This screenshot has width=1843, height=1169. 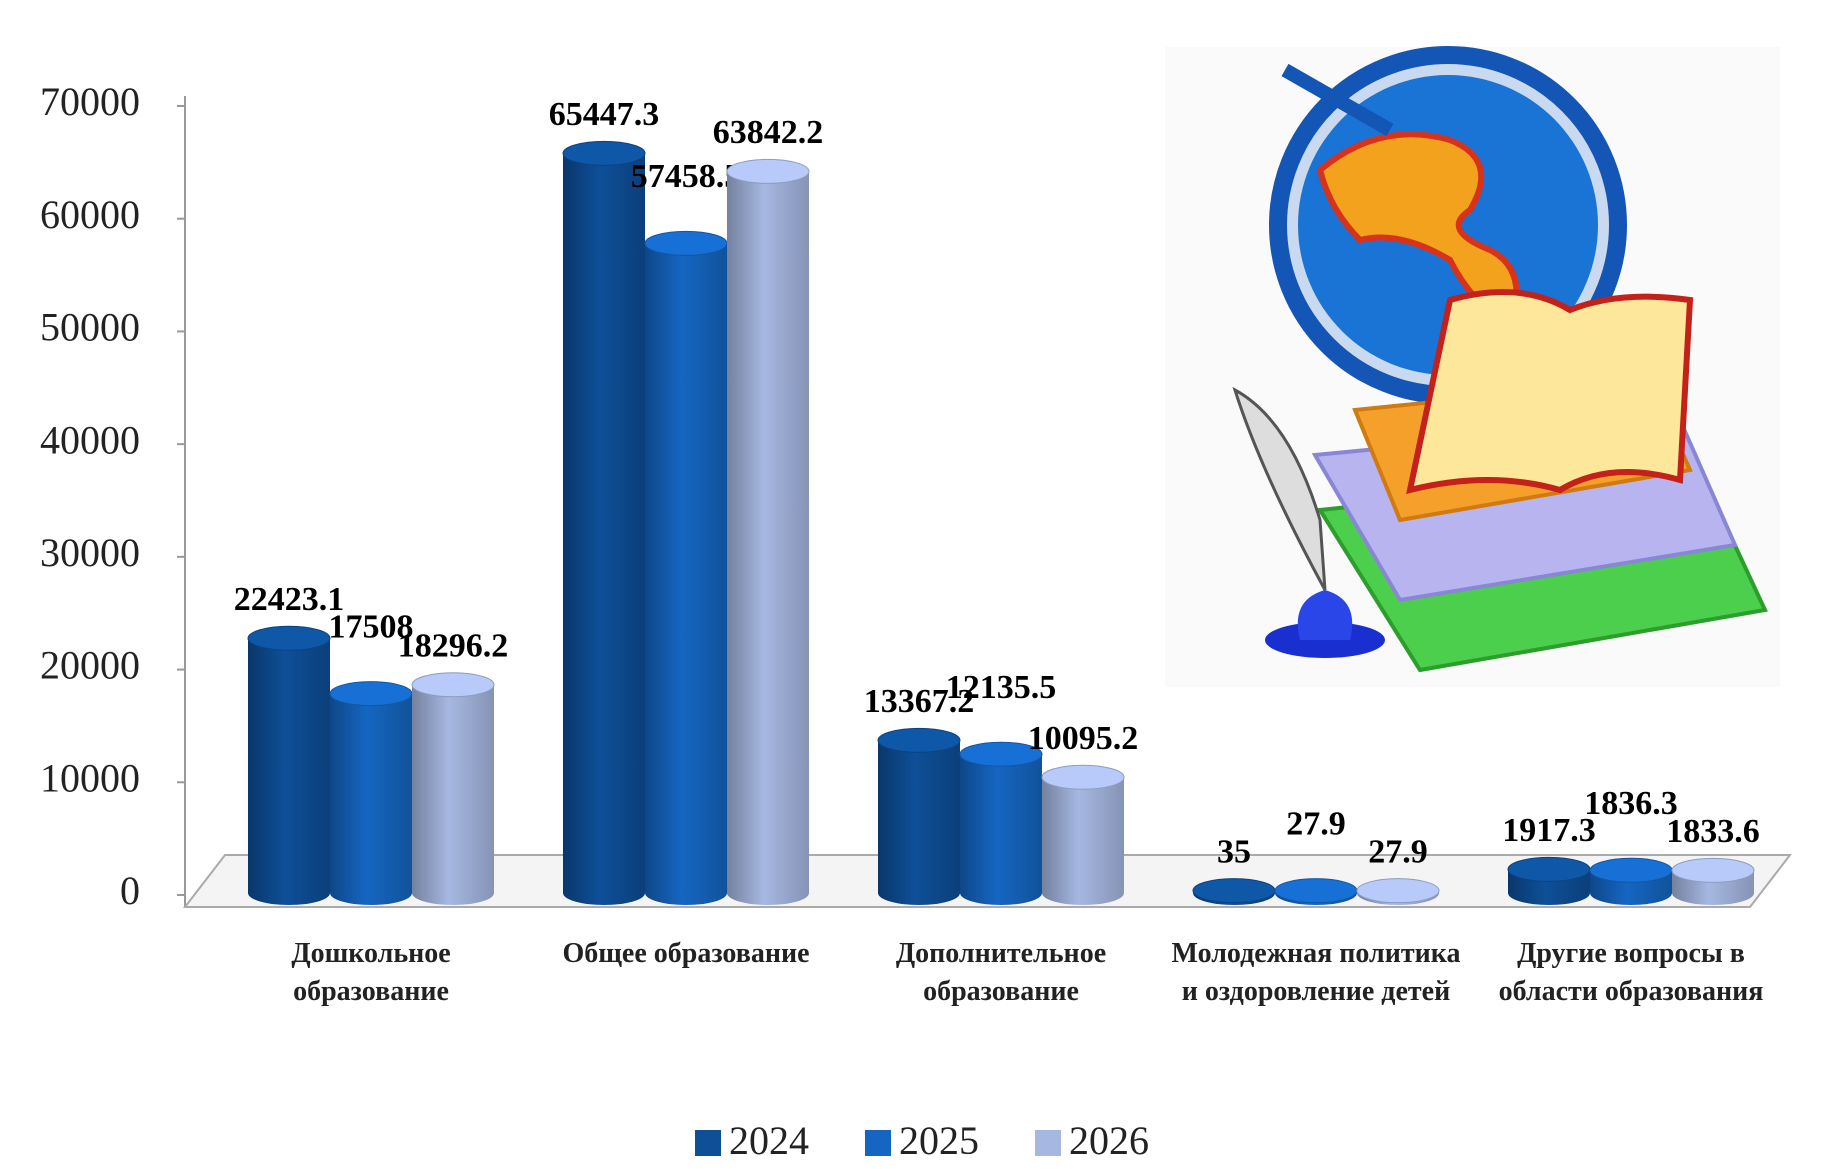 I want to click on data-label: 63842.2, so click(x=768, y=132).